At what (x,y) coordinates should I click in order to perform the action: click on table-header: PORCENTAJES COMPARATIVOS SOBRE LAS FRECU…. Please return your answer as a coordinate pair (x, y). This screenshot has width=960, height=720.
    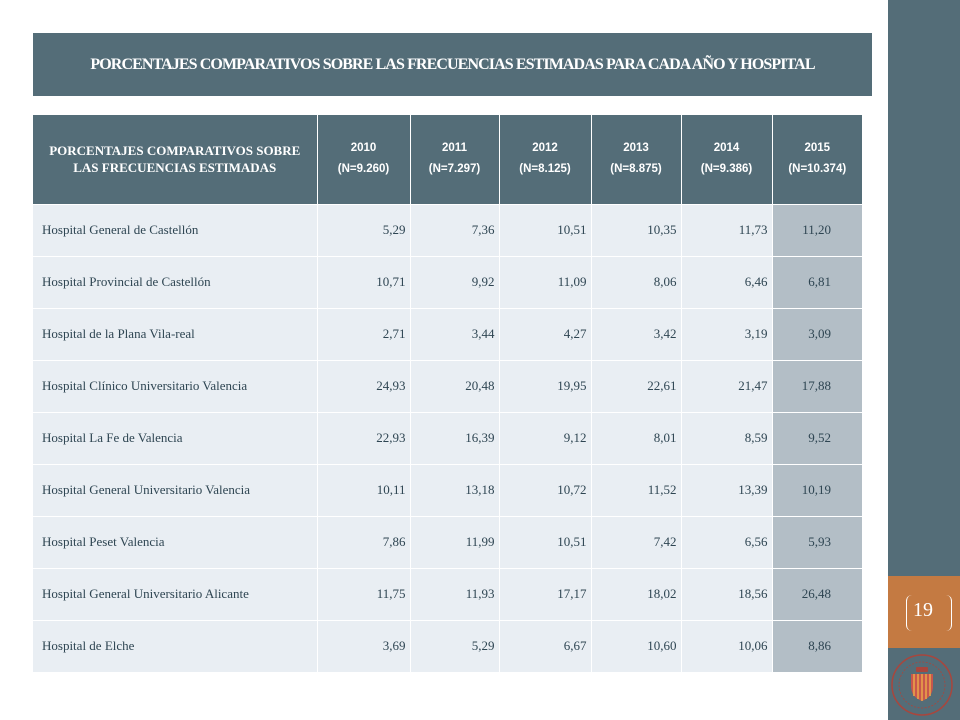
    Looking at the image, I should click on (447, 159).